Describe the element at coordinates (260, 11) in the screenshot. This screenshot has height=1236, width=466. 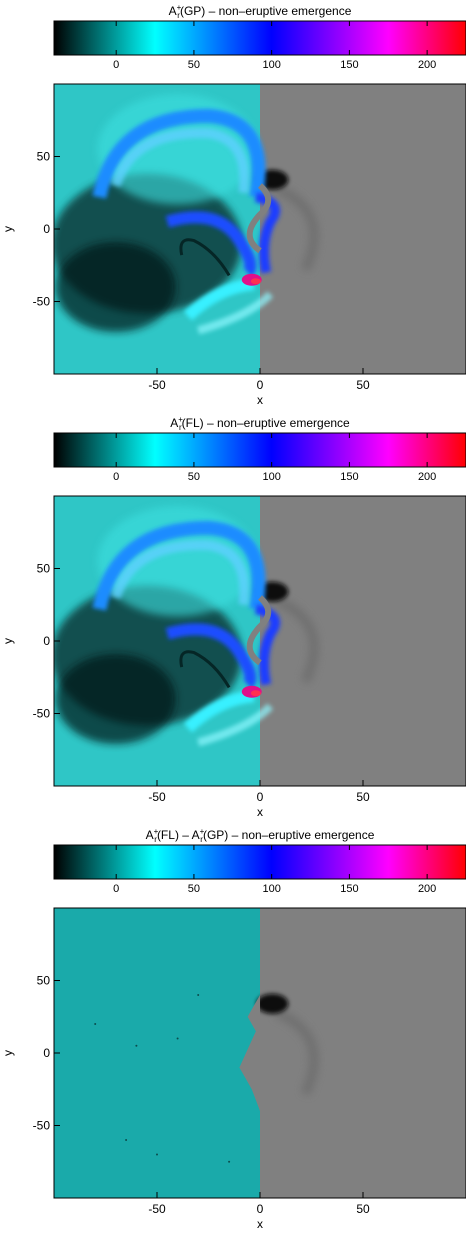
I see `chart-title: A+ r(GP) – non–eruptive emergence` at that location.